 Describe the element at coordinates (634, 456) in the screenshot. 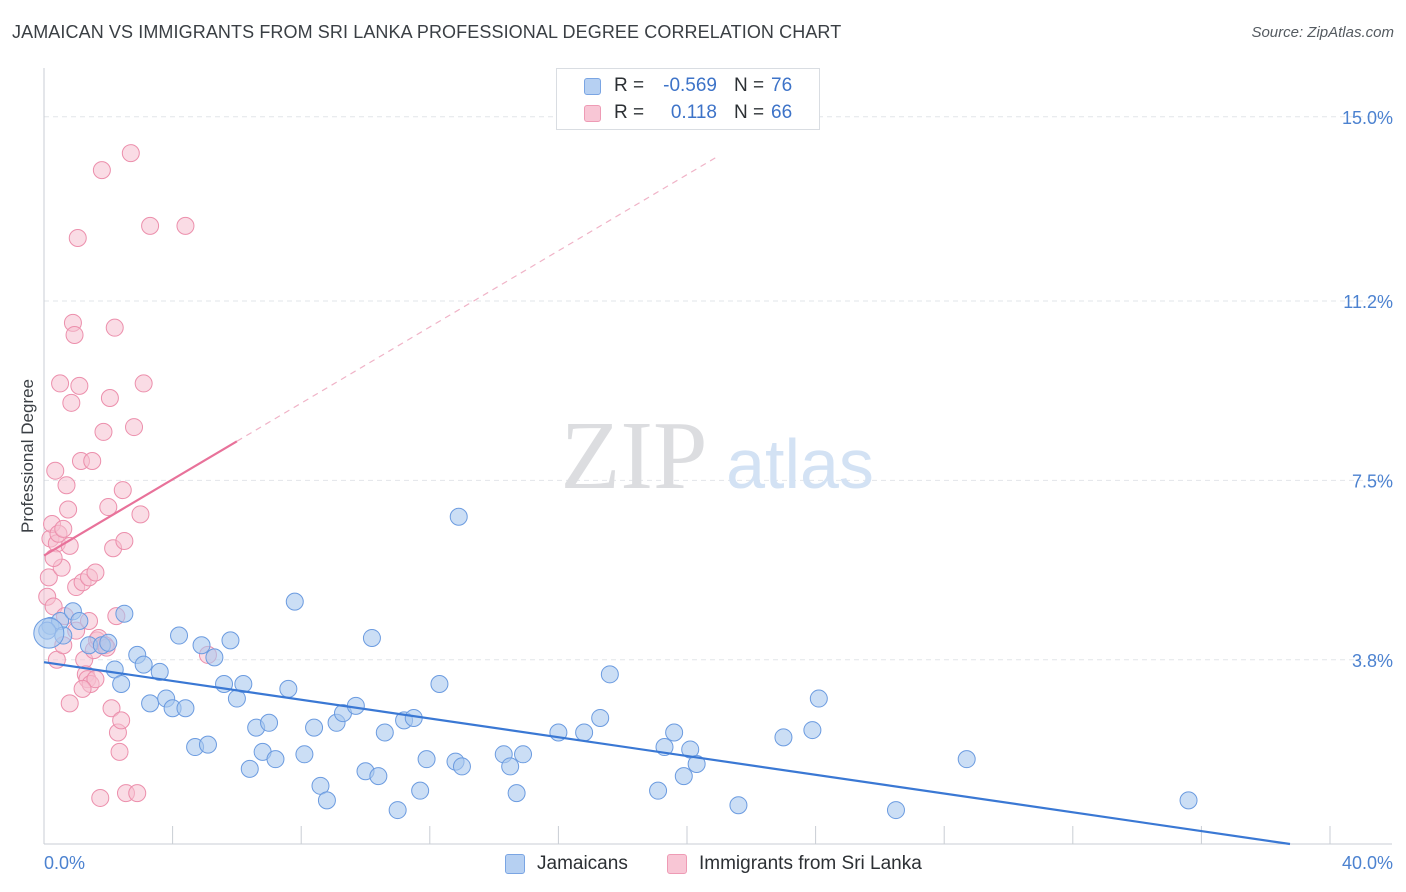

I see `watermark-zip: ZIP` at that location.